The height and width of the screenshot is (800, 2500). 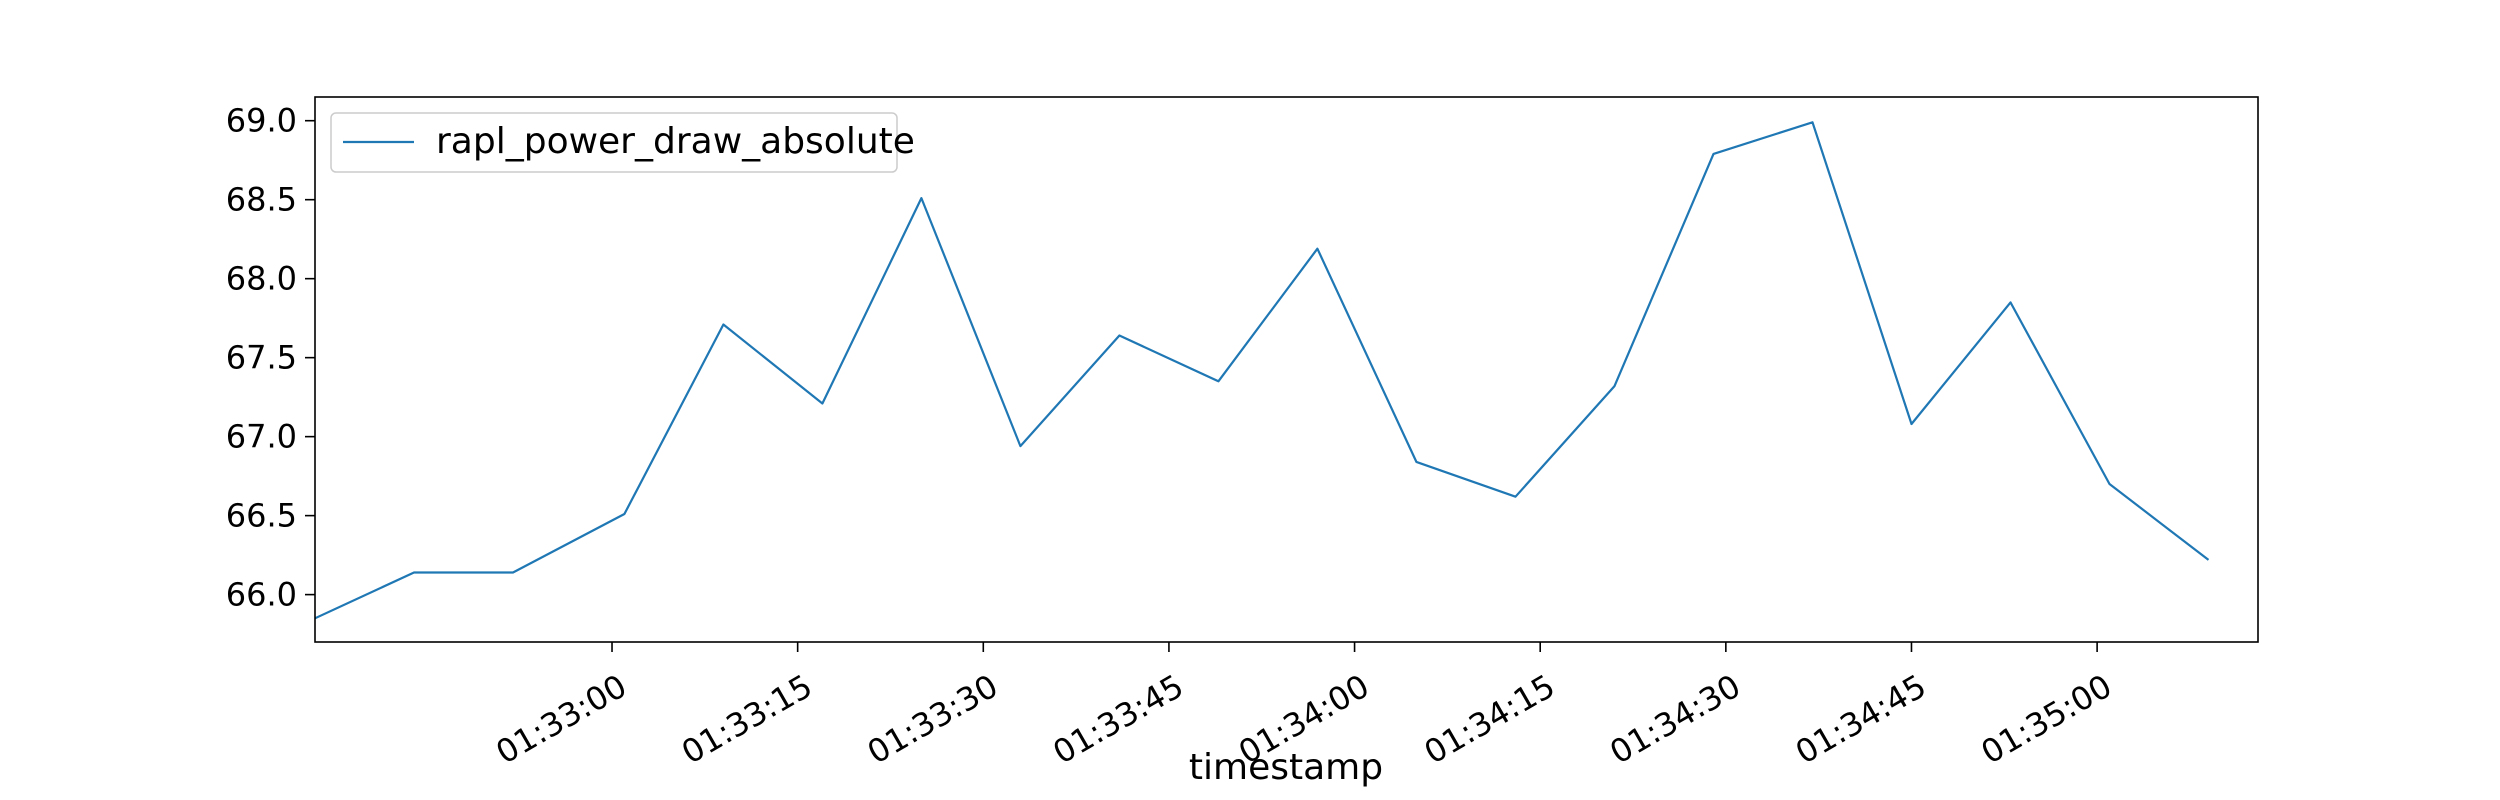 What do you see at coordinates (1286, 767) in the screenshot?
I see `x-axis-label: timestamp` at bounding box center [1286, 767].